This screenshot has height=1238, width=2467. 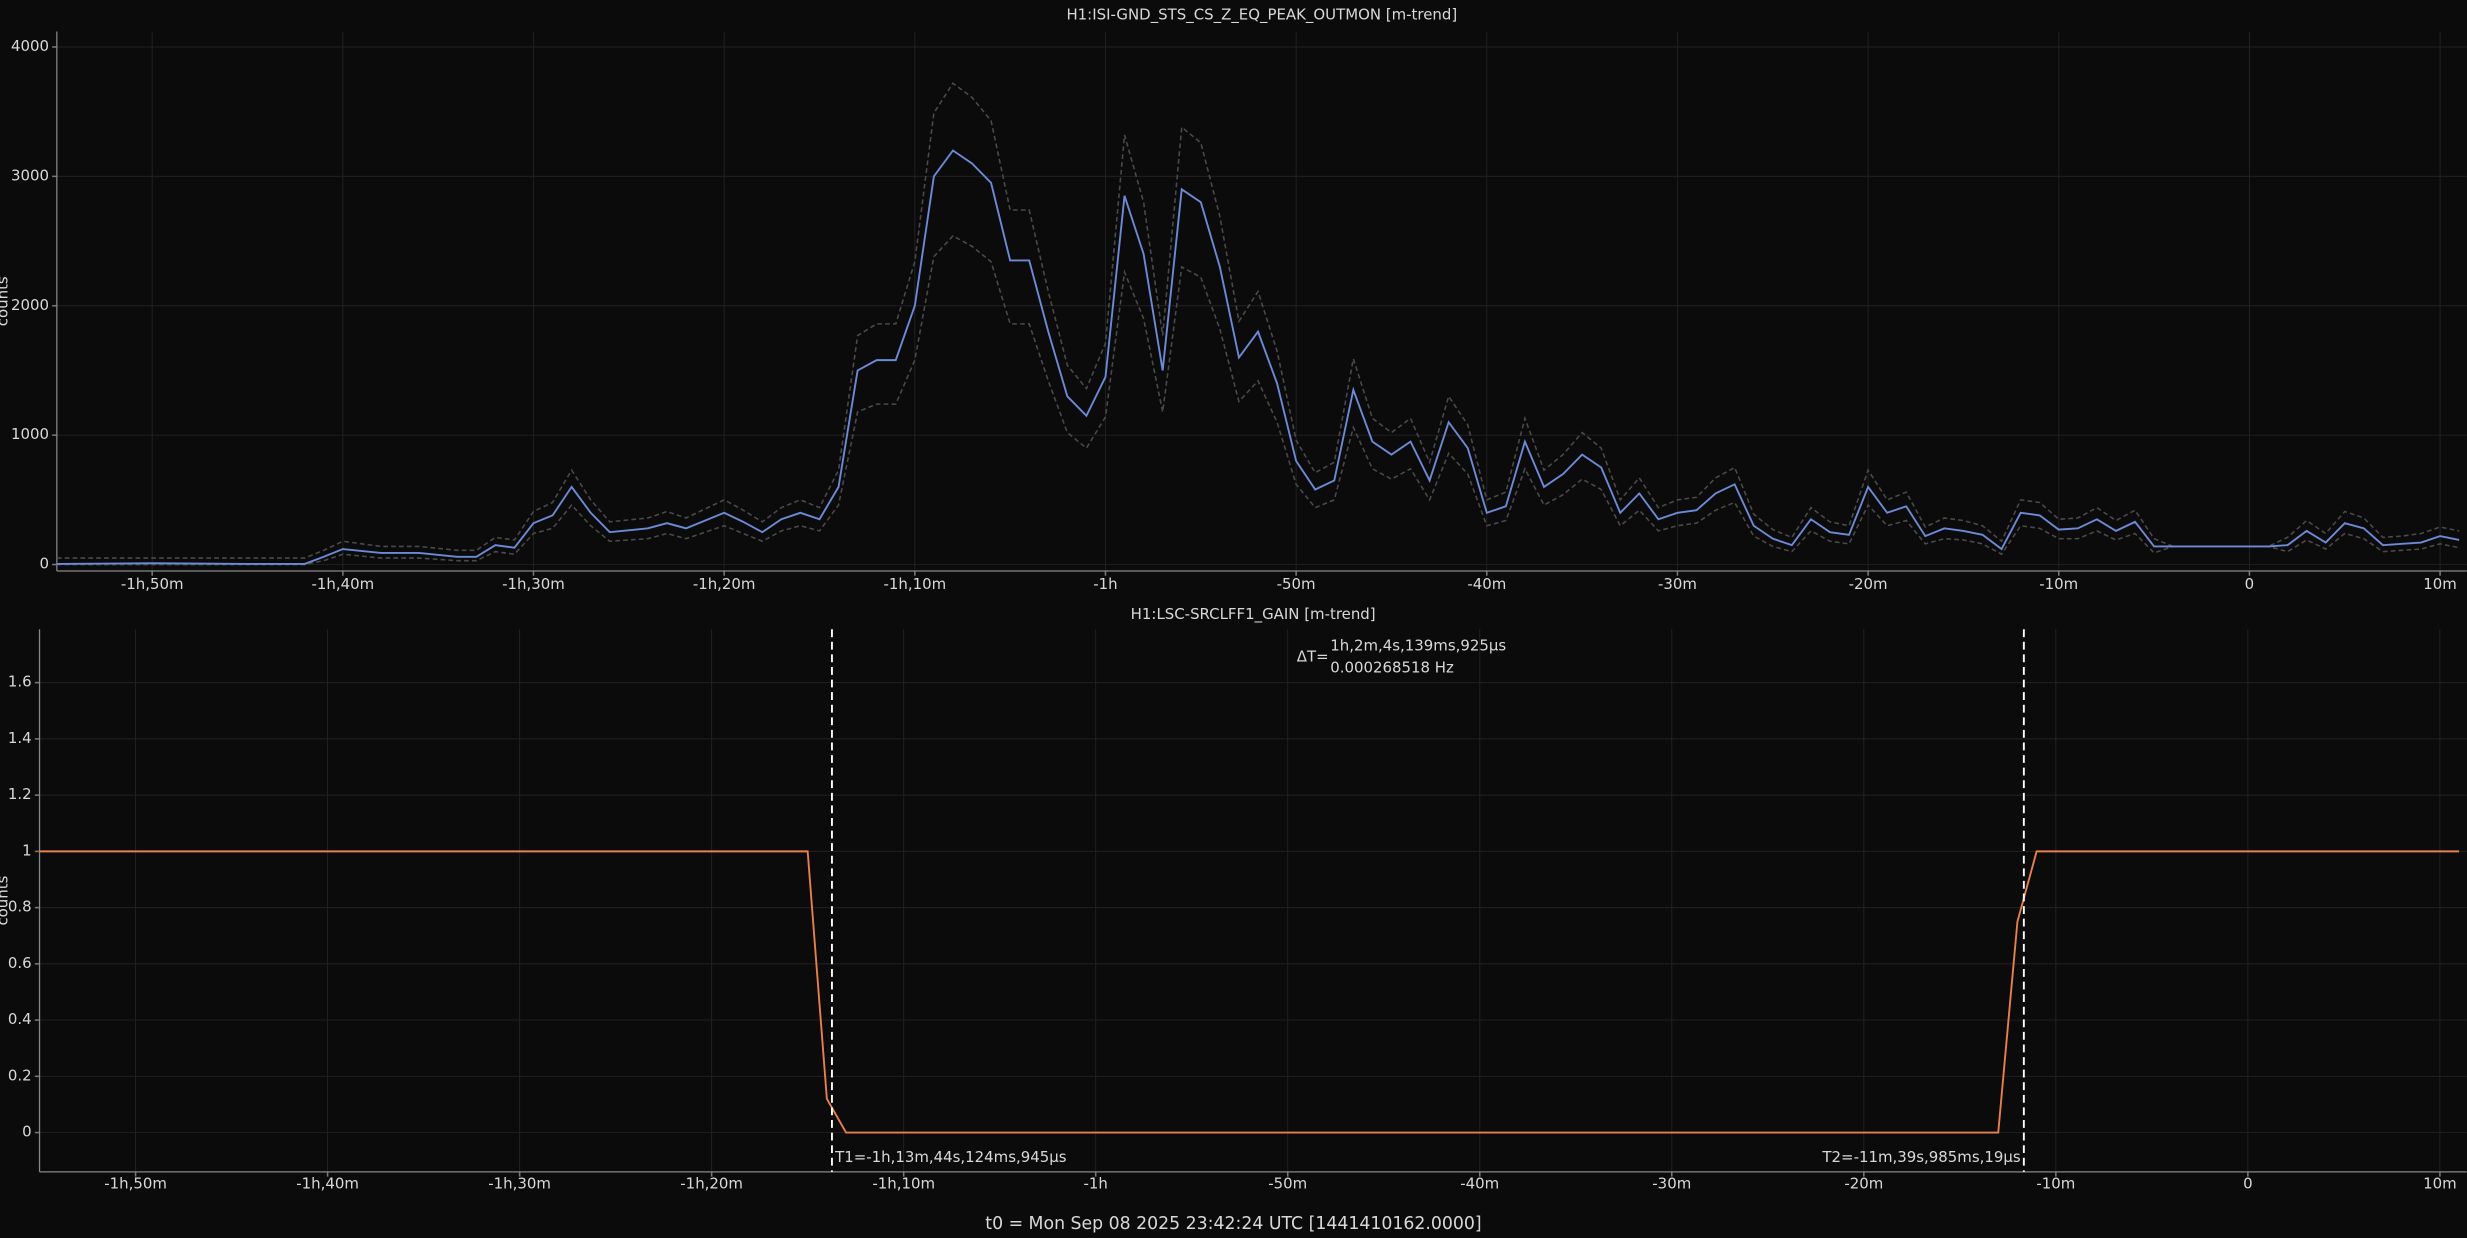 I want to click on y-tick-label: 0.6, so click(x=20, y=963).